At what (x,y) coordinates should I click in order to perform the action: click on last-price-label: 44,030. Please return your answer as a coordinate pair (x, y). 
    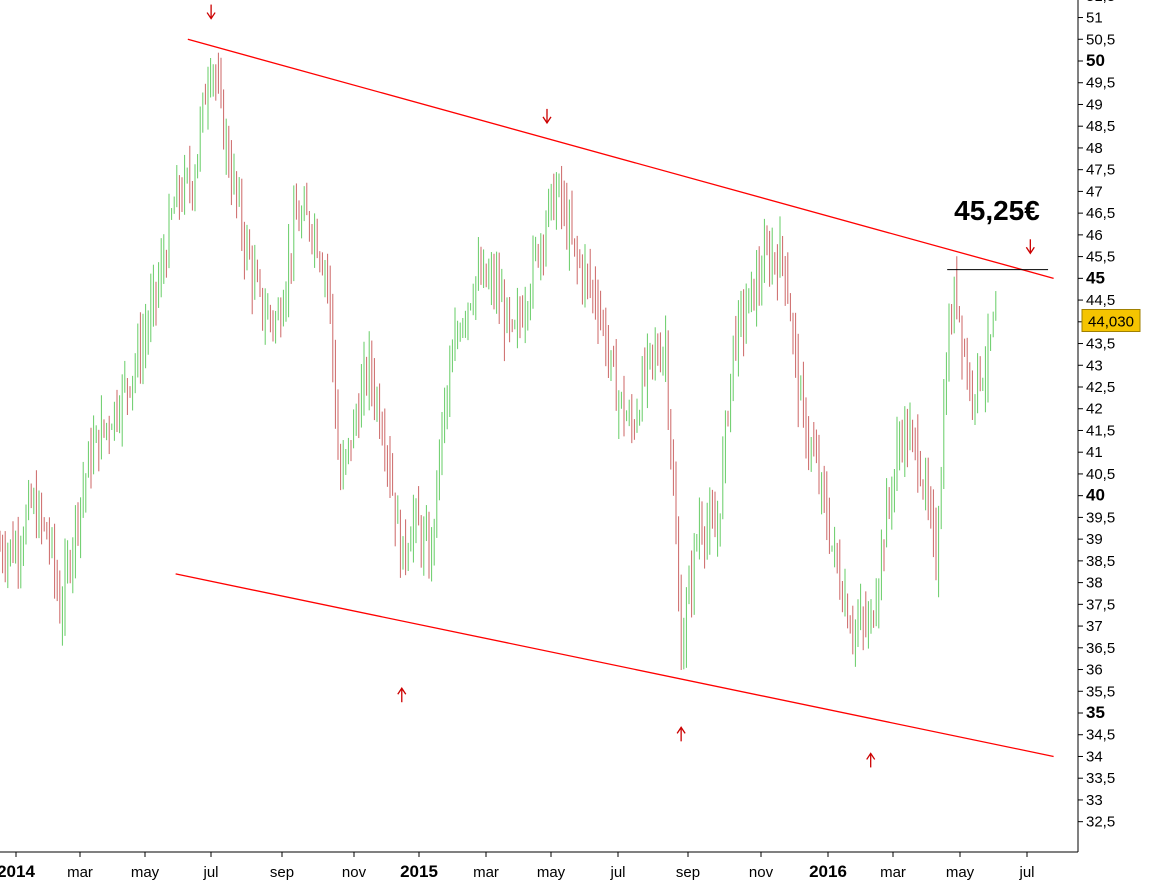
    Looking at the image, I should click on (1111, 321).